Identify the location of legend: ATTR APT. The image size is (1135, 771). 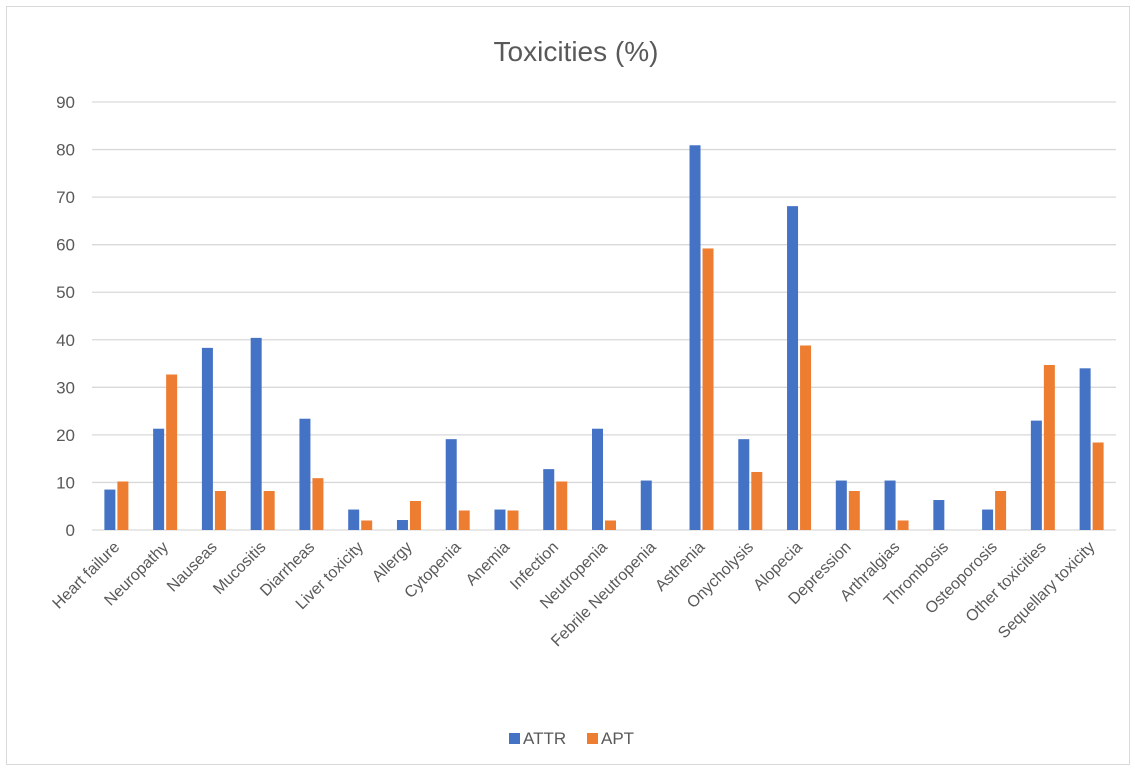
(571, 738).